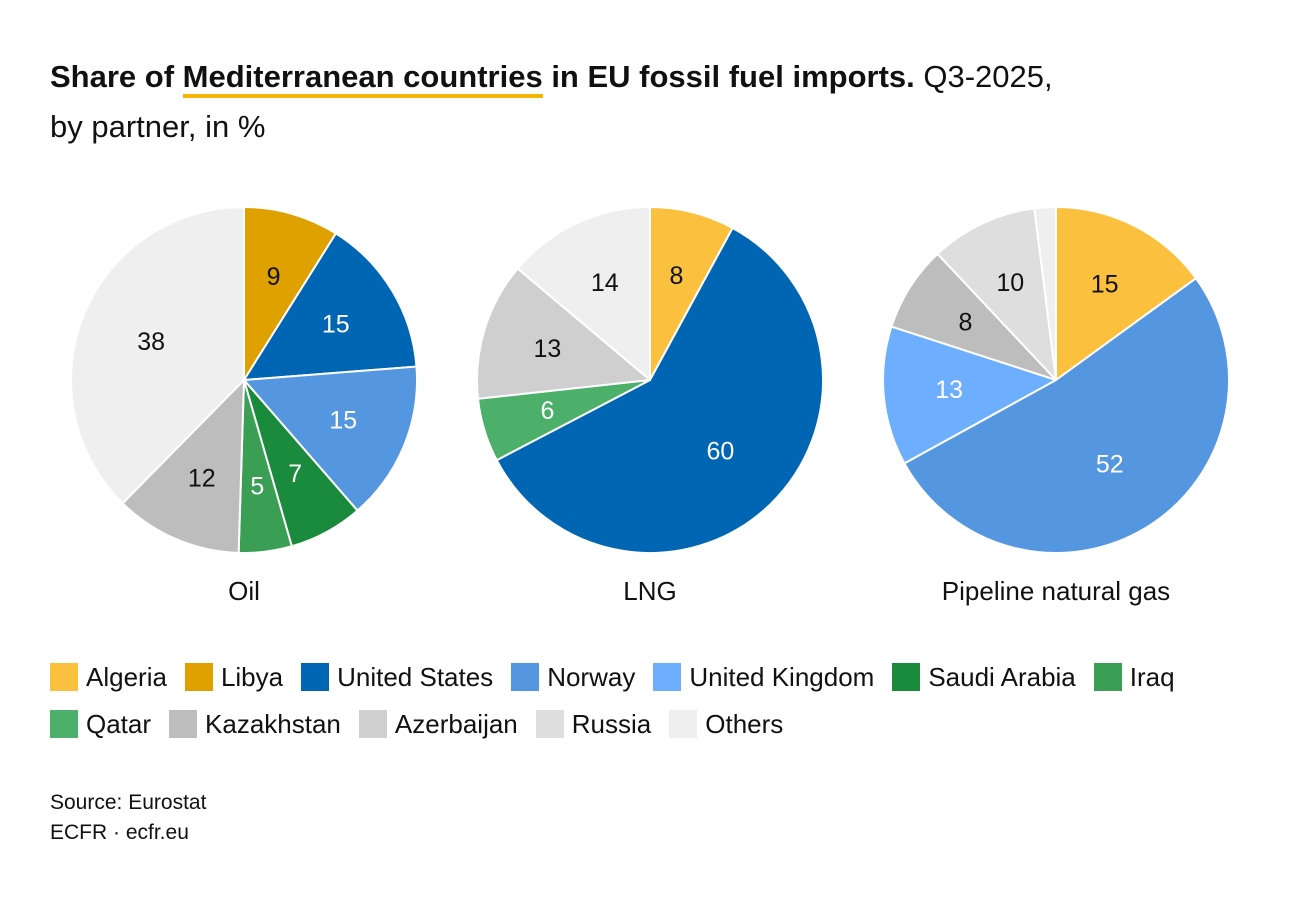 The height and width of the screenshot is (900, 1300). I want to click on slice-pipeline-natural-gas-algeria, so click(1126, 293).